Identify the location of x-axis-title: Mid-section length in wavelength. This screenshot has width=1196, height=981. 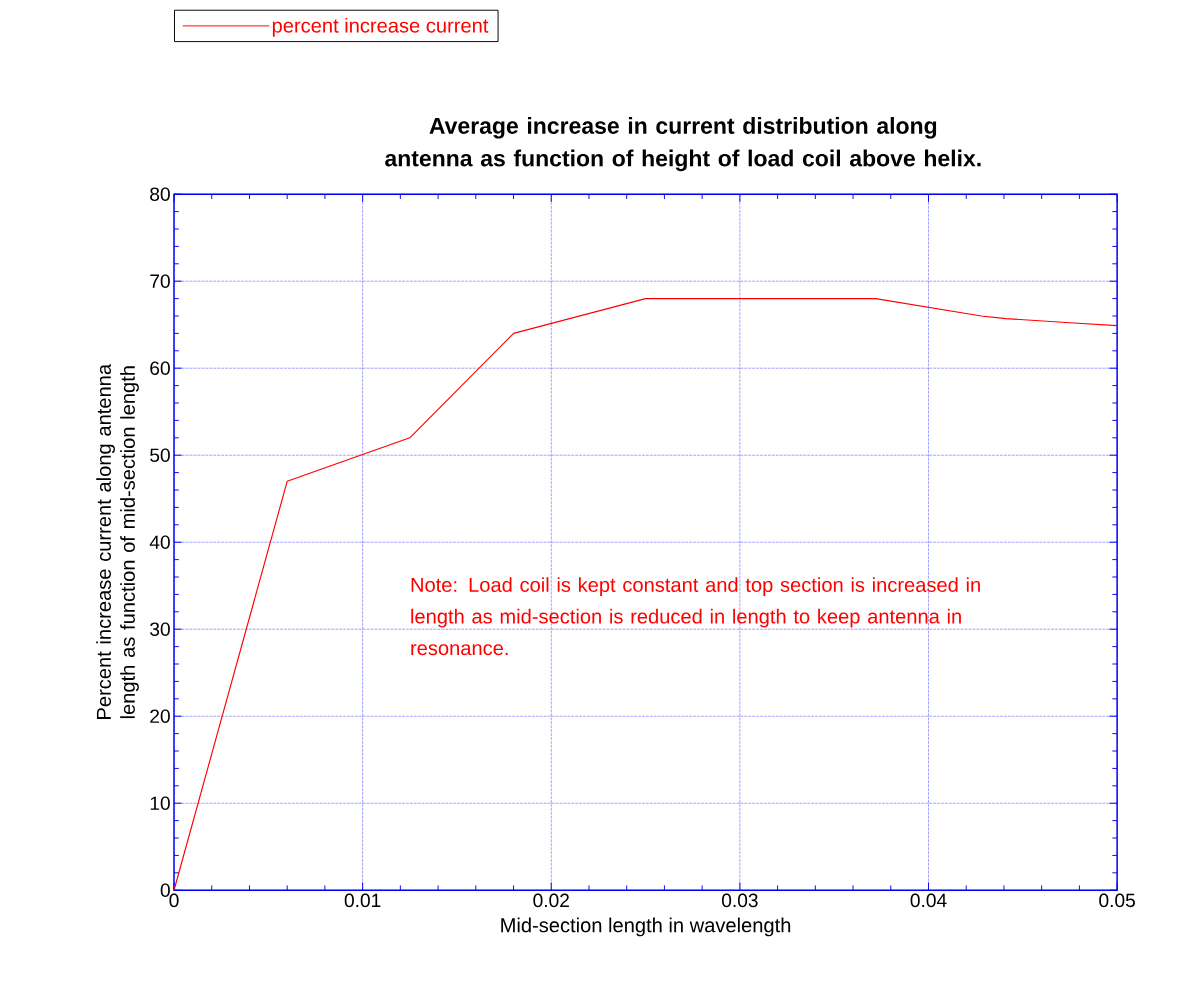
(646, 927).